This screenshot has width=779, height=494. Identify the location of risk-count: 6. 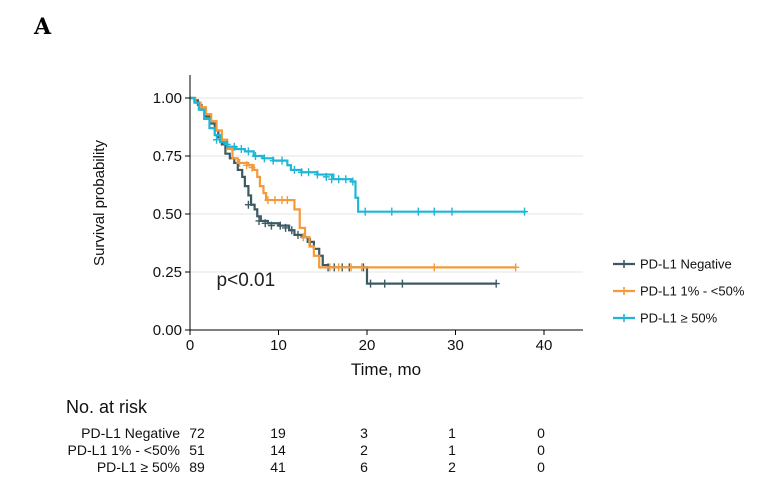
(364, 467).